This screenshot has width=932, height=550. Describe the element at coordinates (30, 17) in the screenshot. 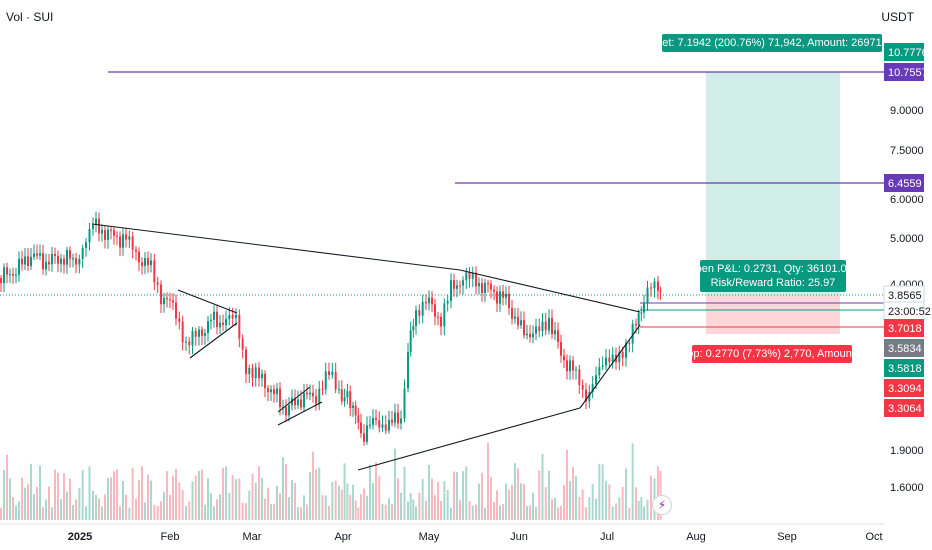

I see `indicator-label: Vol · SUI` at that location.